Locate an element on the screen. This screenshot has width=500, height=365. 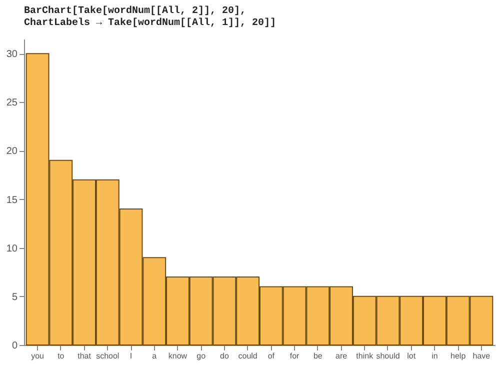
x-tick-label: that is located at coordinates (85, 356).